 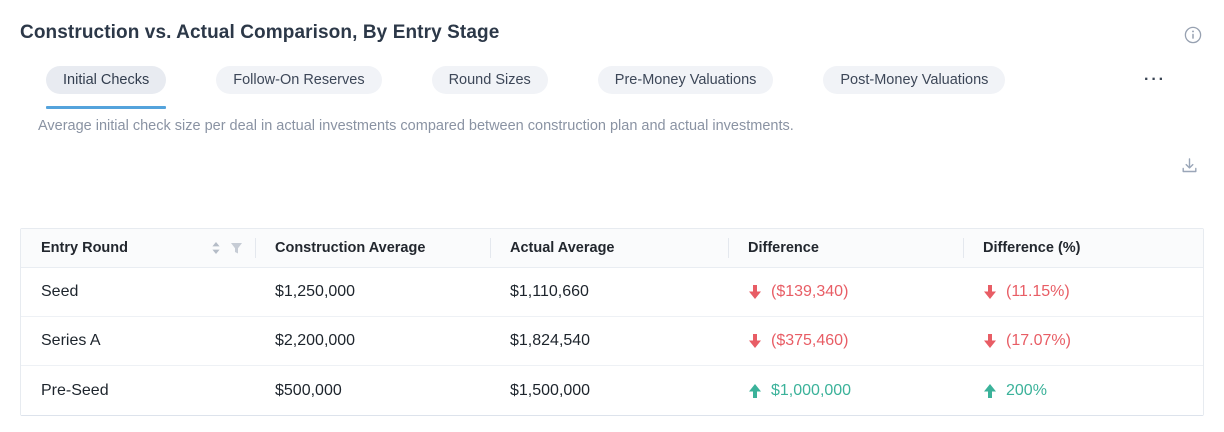 What do you see at coordinates (1083, 341) in the screenshot?
I see `cell-difference-pct: (17.07%)` at bounding box center [1083, 341].